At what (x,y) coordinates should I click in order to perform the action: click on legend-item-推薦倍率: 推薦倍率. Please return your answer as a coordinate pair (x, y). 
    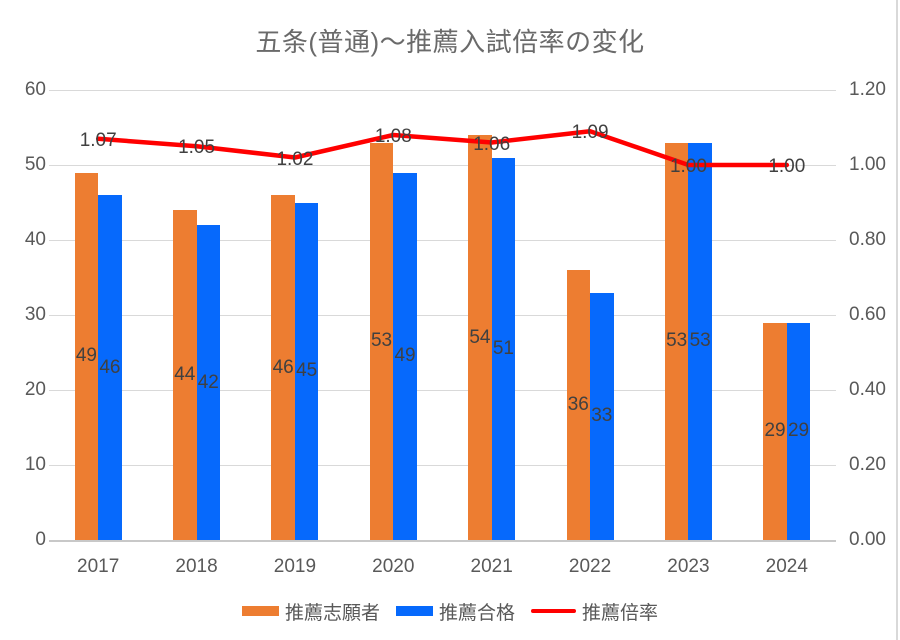
    Looking at the image, I should click on (594, 611).